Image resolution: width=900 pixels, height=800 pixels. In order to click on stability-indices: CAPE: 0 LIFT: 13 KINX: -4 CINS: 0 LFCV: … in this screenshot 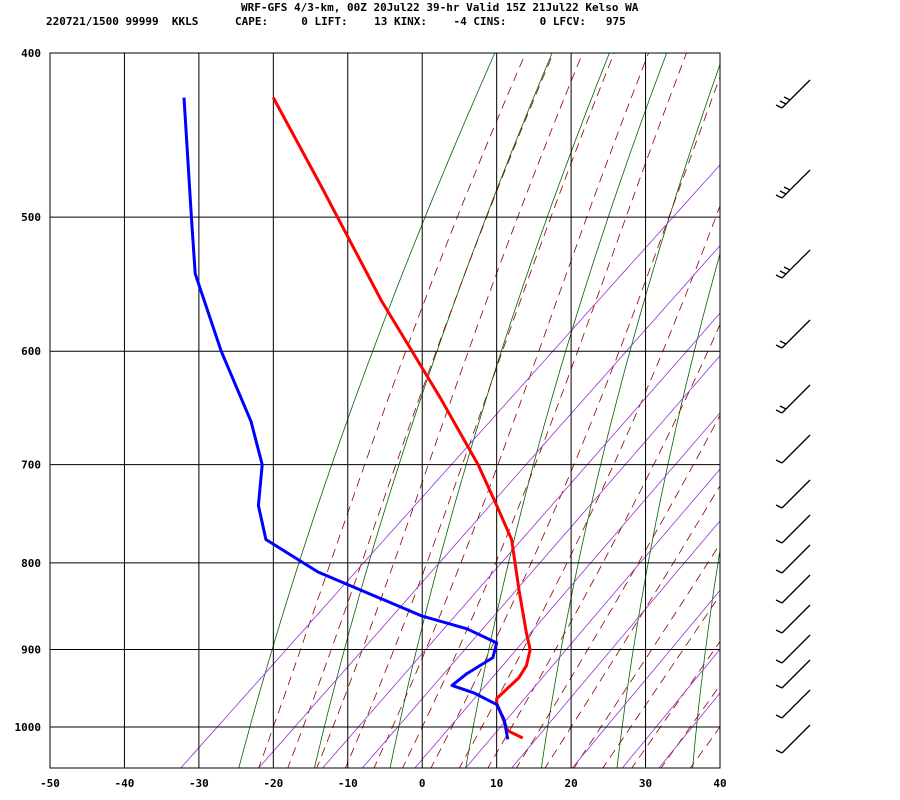, I will do `click(430, 21)`.